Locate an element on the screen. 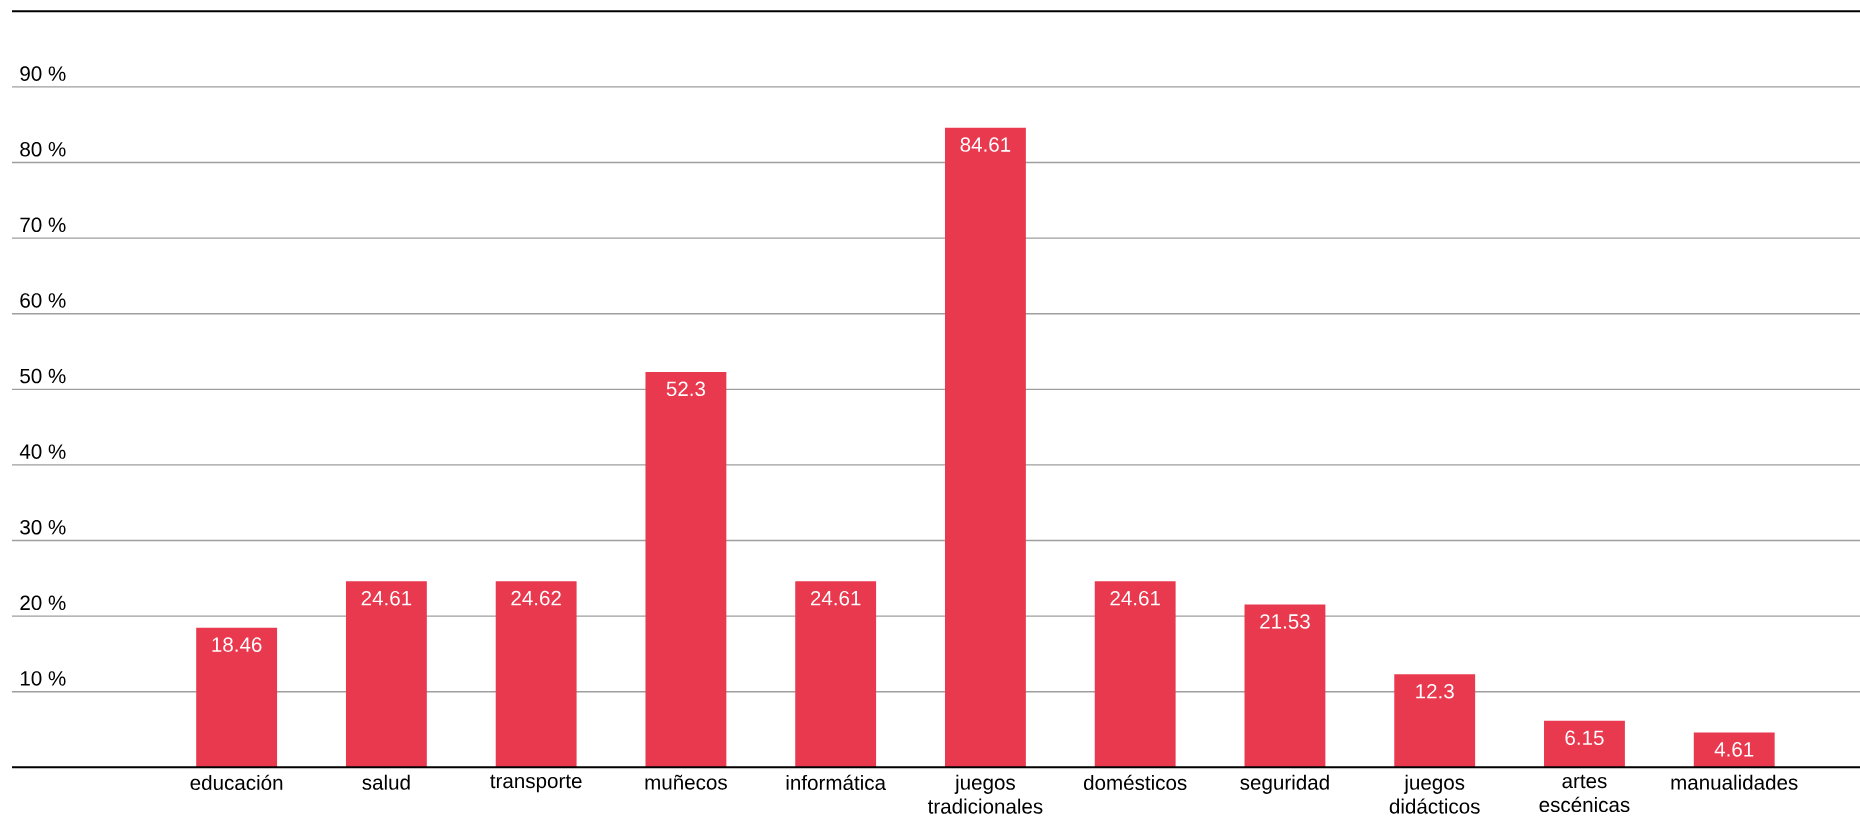 The width and height of the screenshot is (1860, 834). data-label: 84.61 is located at coordinates (985, 144).